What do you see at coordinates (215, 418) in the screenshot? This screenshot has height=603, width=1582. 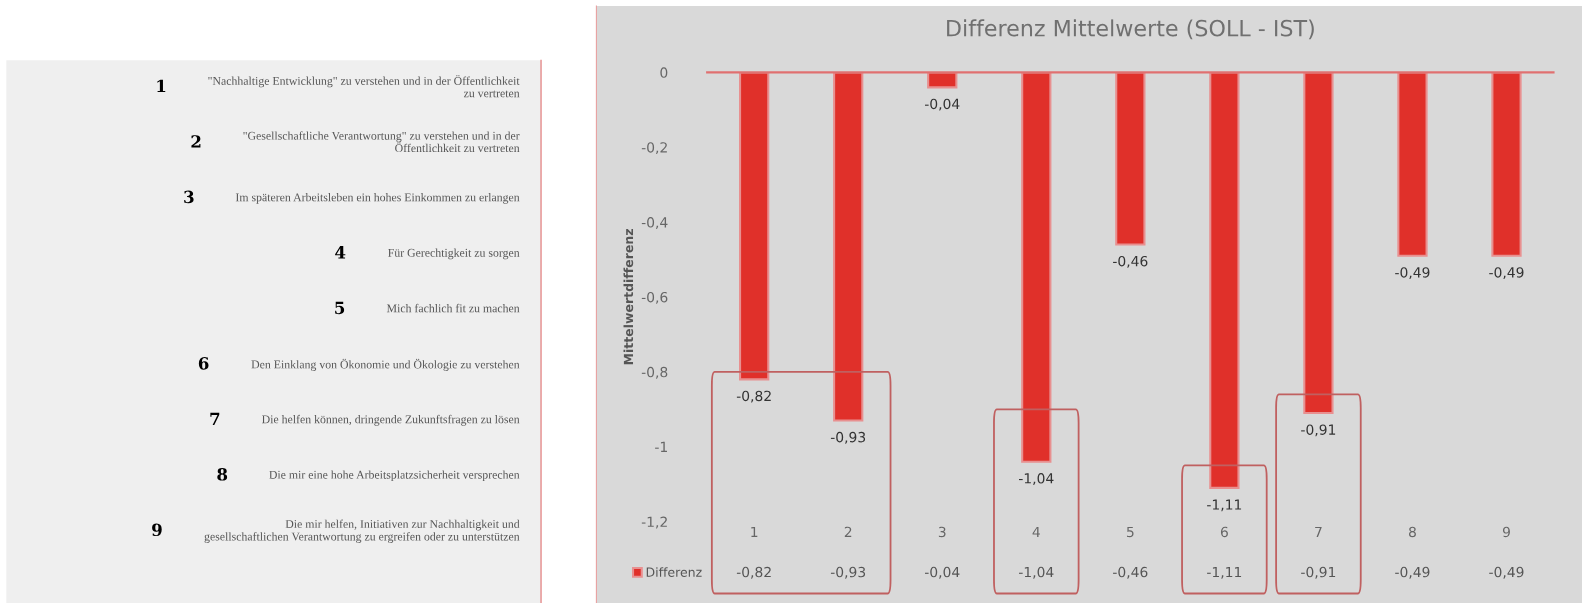 I see `category-label: 7` at bounding box center [215, 418].